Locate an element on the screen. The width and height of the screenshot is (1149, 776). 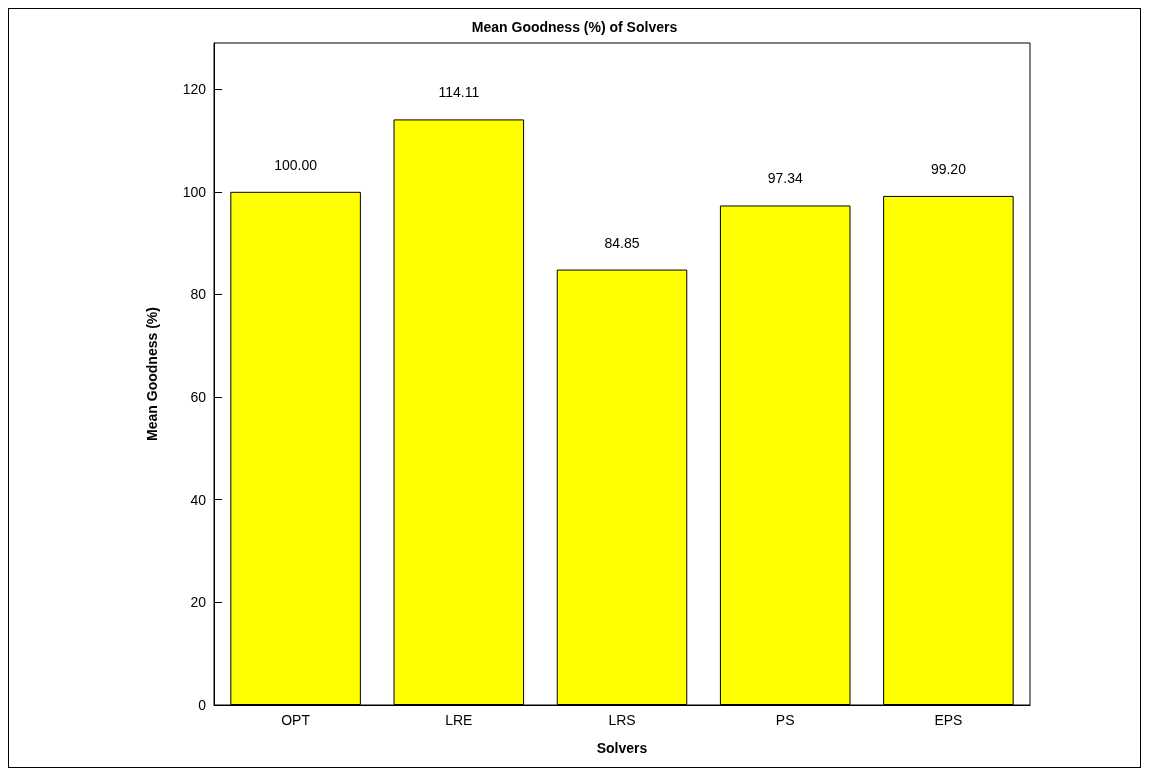
chart-title: Mean Goodness (%) of Solvers is located at coordinates (574, 27).